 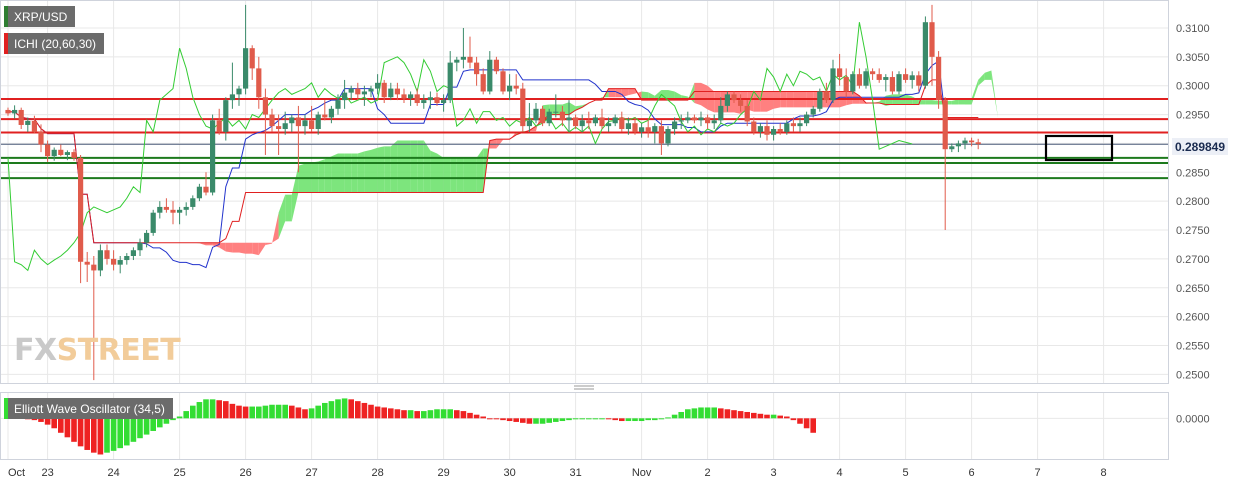 What do you see at coordinates (1200, 146) in the screenshot?
I see `current-price-badge: 0.289849` at bounding box center [1200, 146].